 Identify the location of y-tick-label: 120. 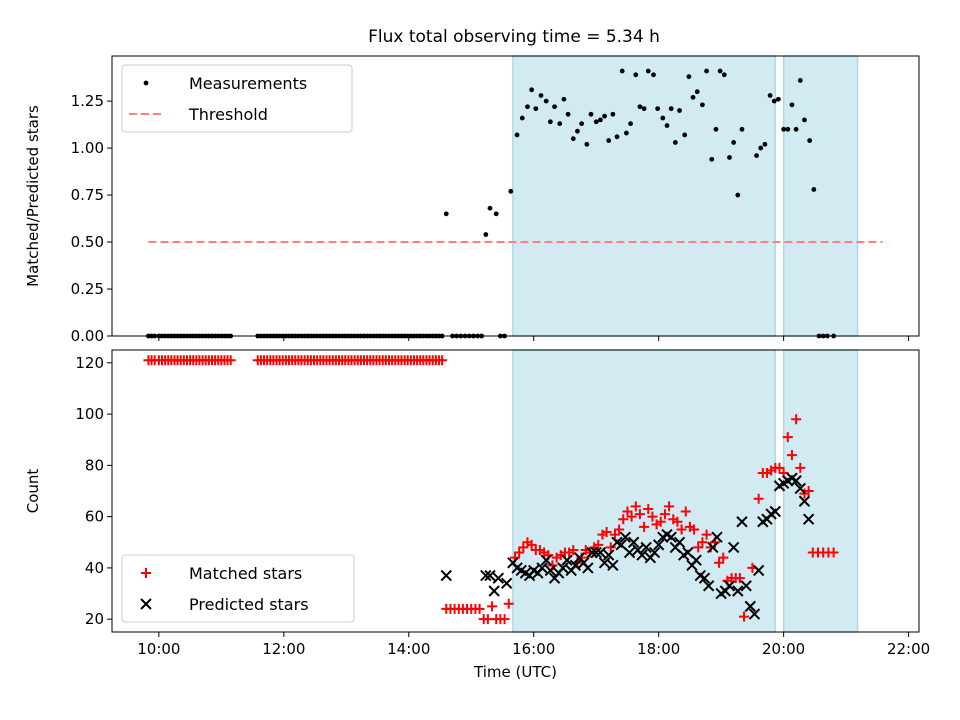
(89, 363).